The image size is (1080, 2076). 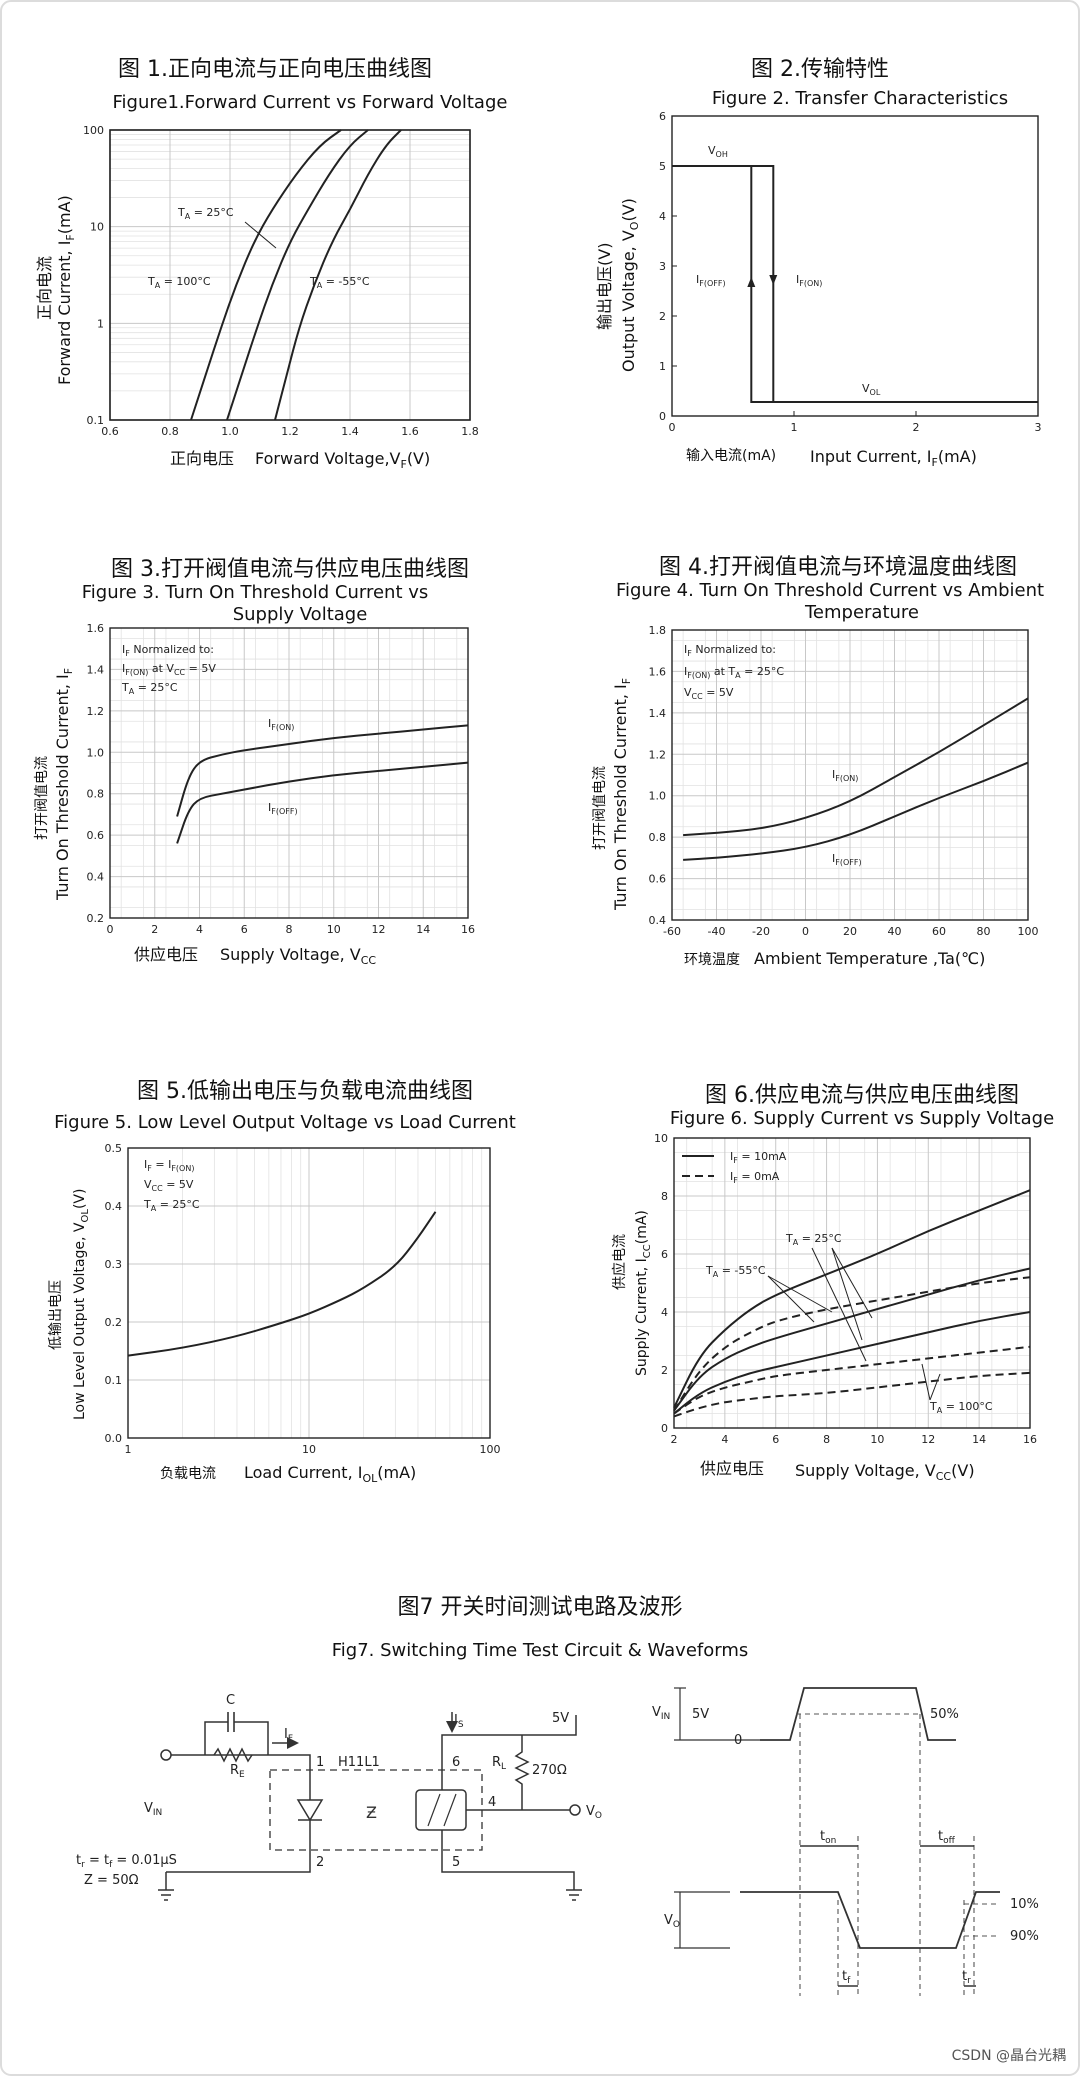 What do you see at coordinates (852, 1363) in the screenshot?
I see `chart6-series-3-line` at bounding box center [852, 1363].